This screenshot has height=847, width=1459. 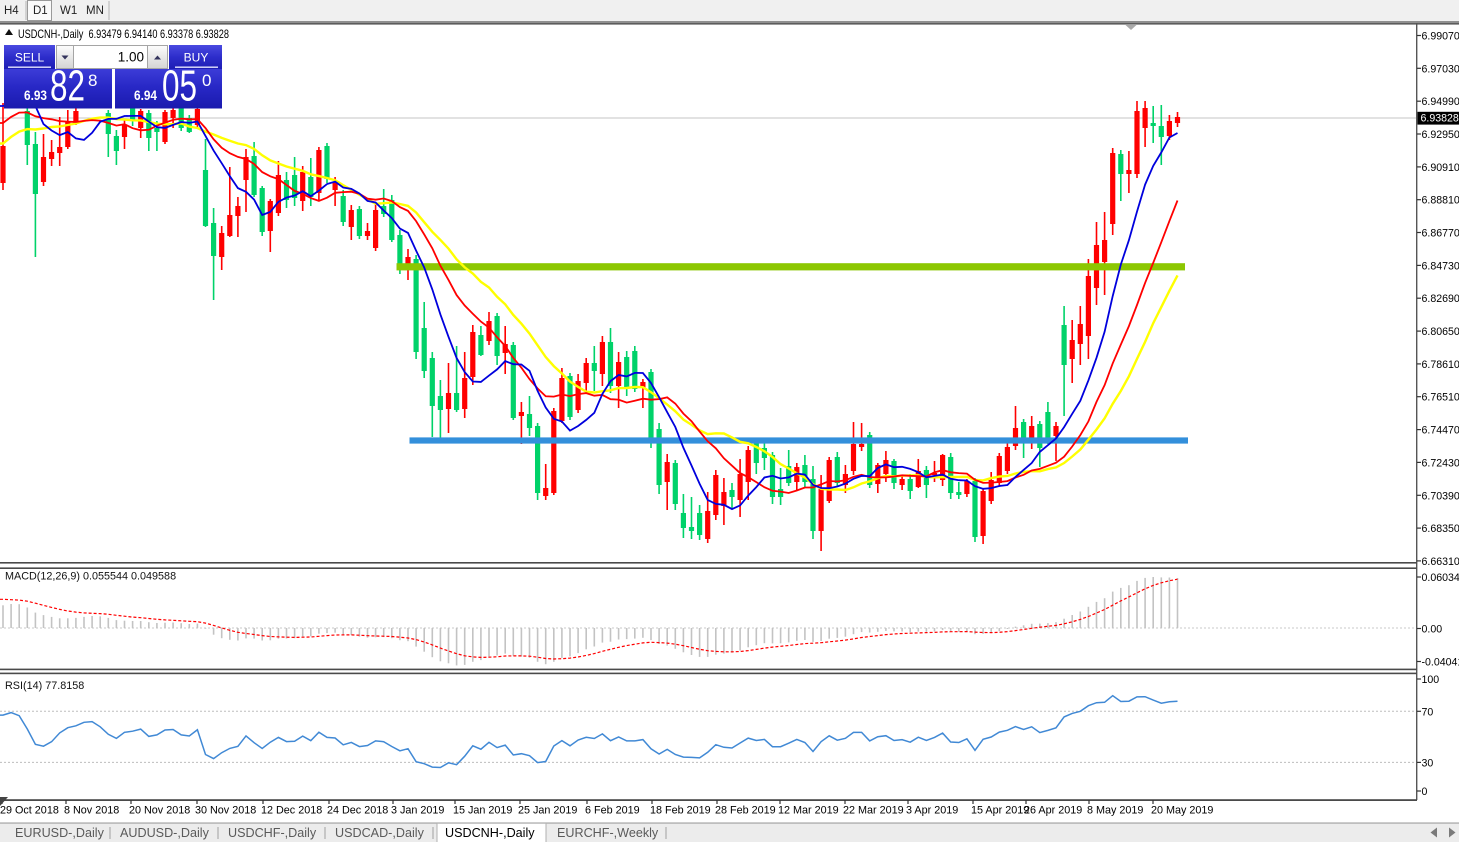 What do you see at coordinates (92, 80) in the screenshot?
I see `svg-text: 8` at bounding box center [92, 80].